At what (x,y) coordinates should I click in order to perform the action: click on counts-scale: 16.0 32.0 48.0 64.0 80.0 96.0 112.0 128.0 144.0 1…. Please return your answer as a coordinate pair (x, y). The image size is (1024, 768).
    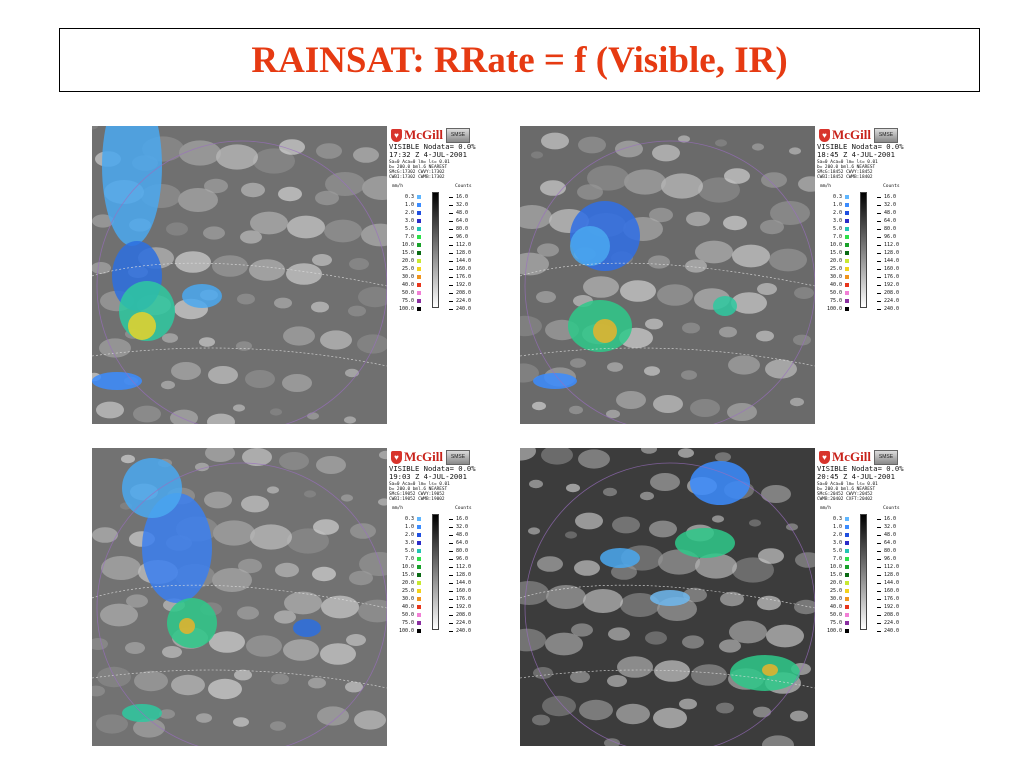
    Looking at the image, I should click on (893, 575).